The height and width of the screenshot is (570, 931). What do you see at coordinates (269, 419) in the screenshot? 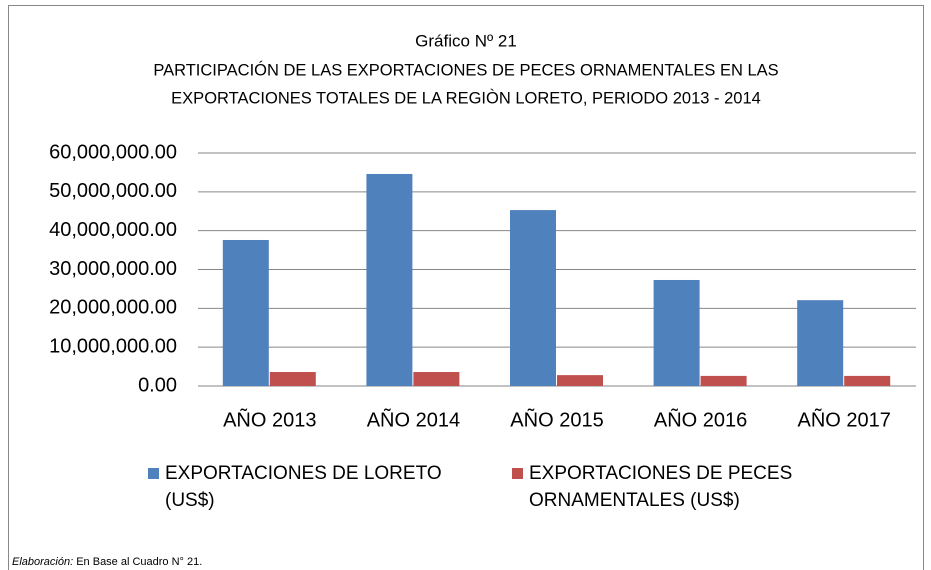
I see `x-tick-label: AÑO 2013` at bounding box center [269, 419].